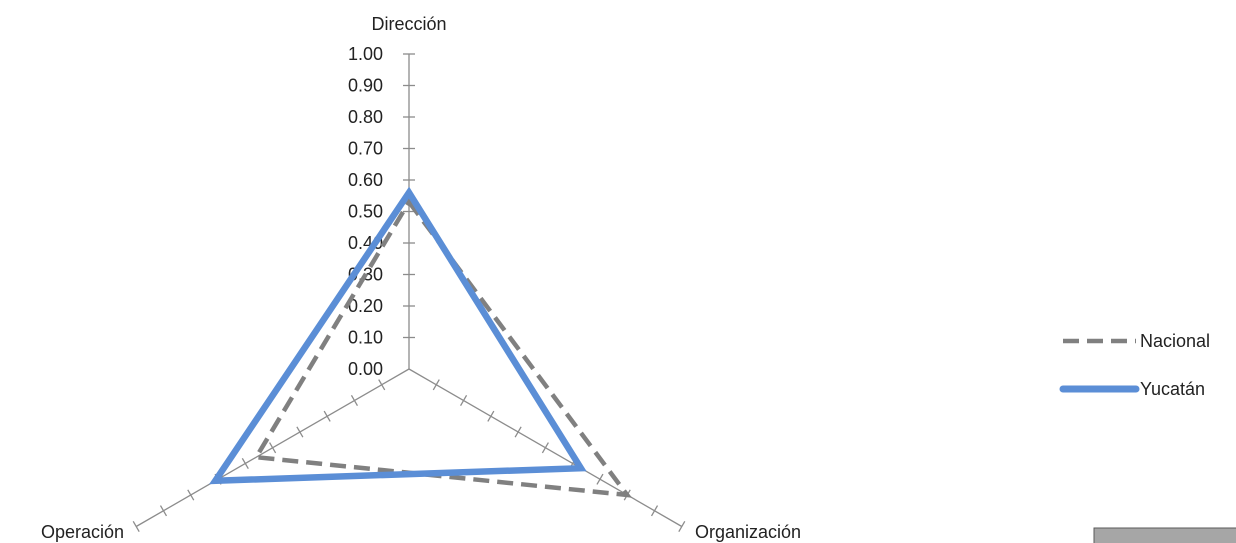 The width and height of the screenshot is (1236, 543). I want to click on axis-label-0: Dirección, so click(408, 24).